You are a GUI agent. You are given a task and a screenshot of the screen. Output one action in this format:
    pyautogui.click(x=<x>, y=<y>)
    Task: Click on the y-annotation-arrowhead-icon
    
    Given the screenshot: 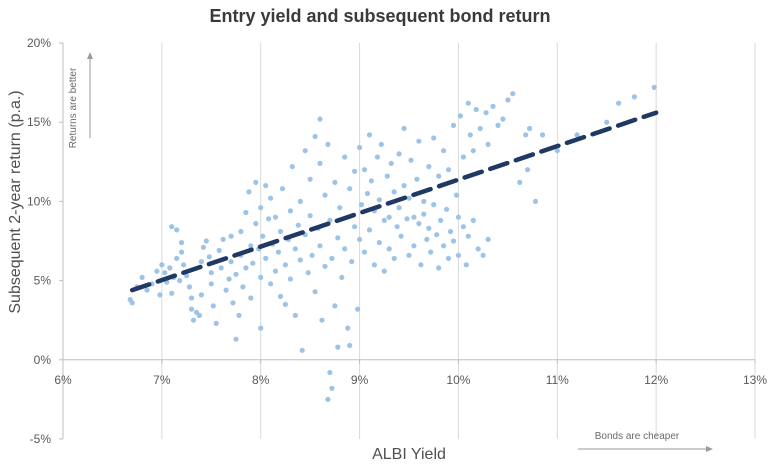 What is the action you would take?
    pyautogui.click(x=90, y=55)
    